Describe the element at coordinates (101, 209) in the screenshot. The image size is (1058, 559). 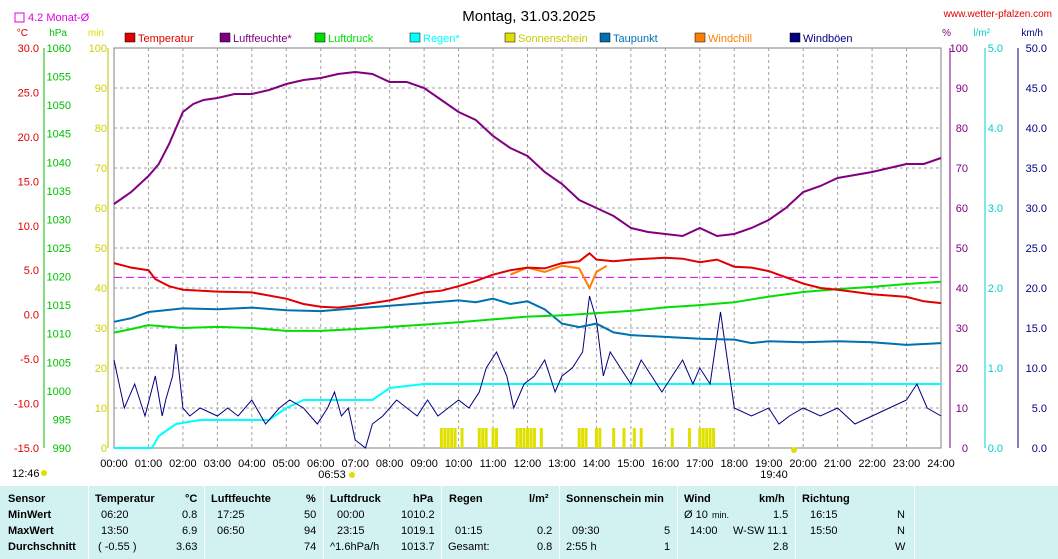
I see `tick-min: 60` at that location.